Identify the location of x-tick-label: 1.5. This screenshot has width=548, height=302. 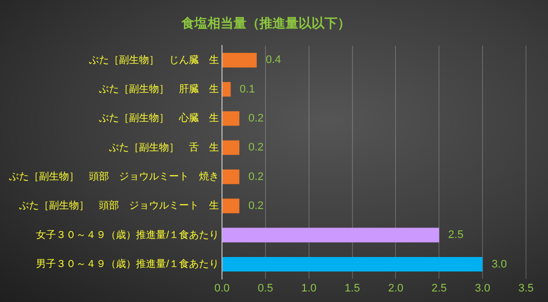
(352, 288).